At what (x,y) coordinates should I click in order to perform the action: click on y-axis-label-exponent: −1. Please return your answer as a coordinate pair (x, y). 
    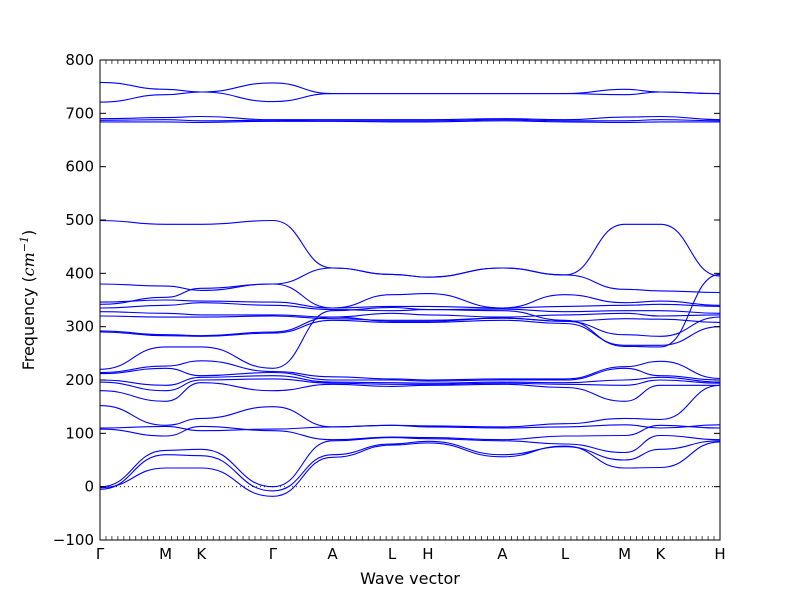
    Looking at the image, I should click on (24, 244).